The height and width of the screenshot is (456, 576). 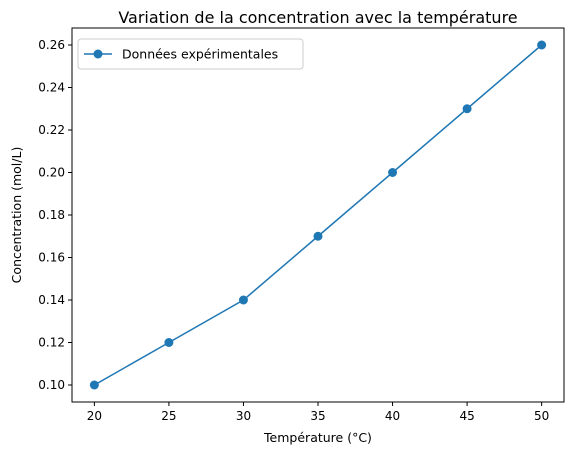 What do you see at coordinates (51, 215) in the screenshot?
I see `y-tick-label: 0.18` at bounding box center [51, 215].